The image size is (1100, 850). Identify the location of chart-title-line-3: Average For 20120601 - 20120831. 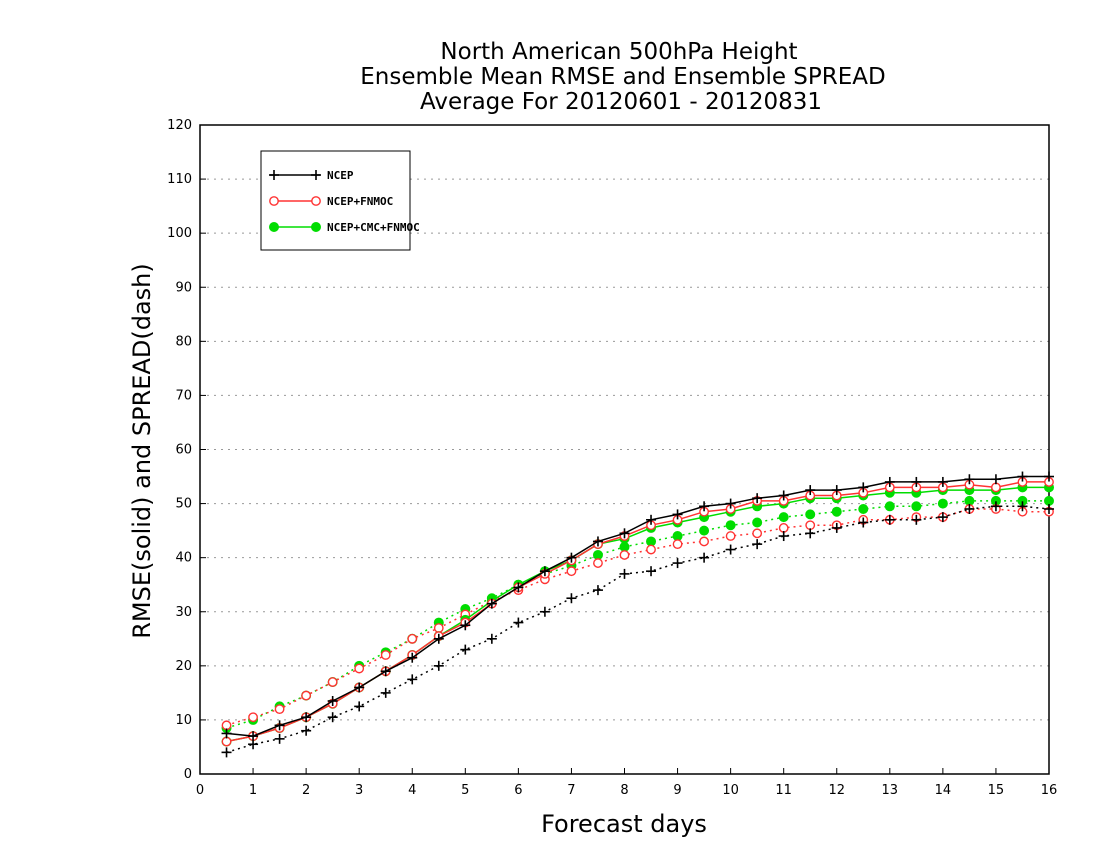
(621, 102).